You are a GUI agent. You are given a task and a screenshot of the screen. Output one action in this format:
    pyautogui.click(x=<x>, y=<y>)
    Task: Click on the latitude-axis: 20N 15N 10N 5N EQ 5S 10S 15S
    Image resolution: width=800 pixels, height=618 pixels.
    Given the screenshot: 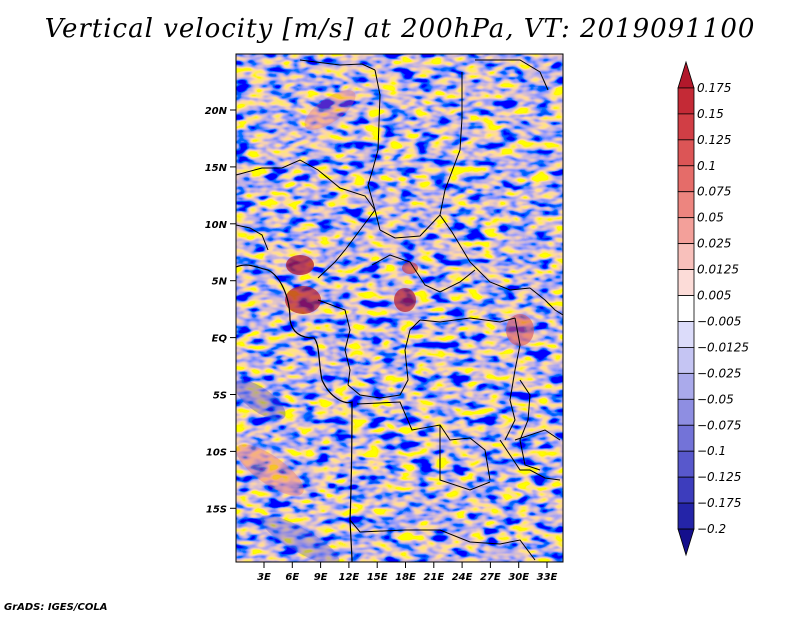 What is the action you would take?
    pyautogui.click(x=220, y=310)
    